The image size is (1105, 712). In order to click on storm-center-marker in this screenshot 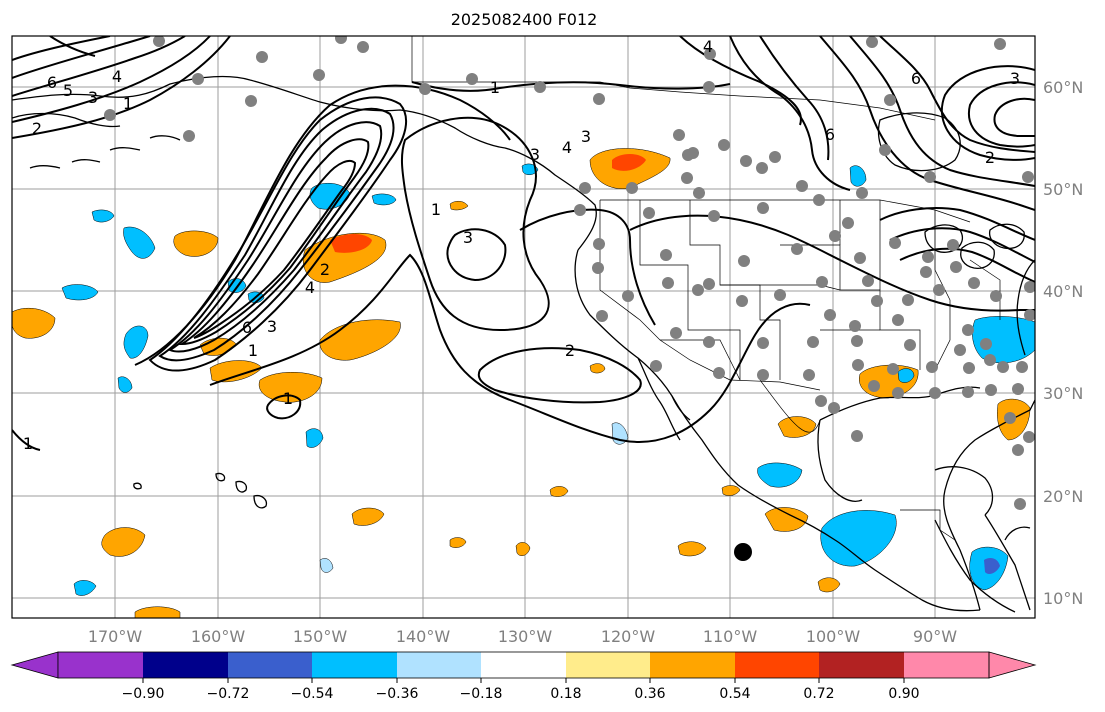, I will do `click(743, 552)`.